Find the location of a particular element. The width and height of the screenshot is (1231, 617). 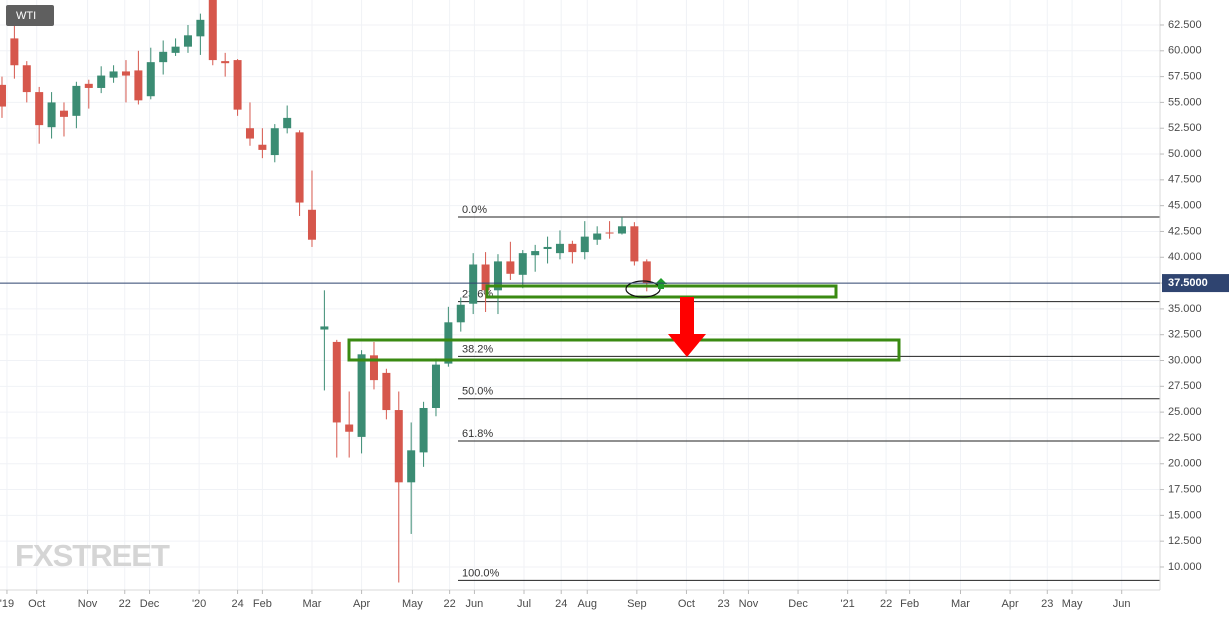

x-tick-label: Aug is located at coordinates (587, 604).